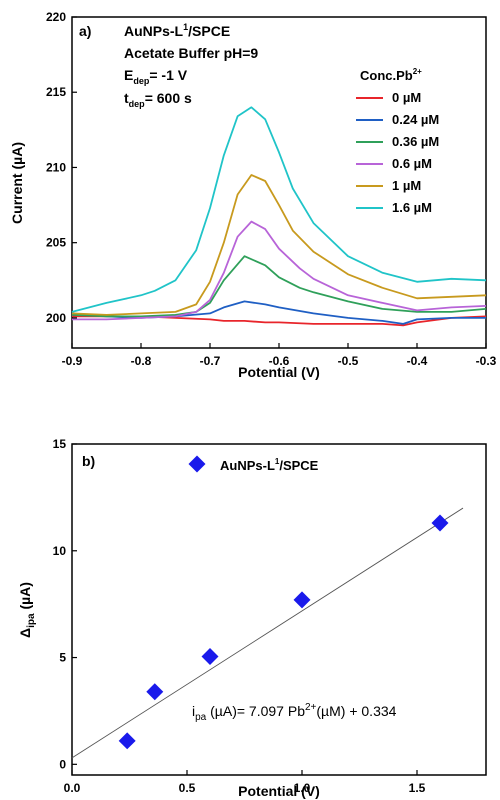 The height and width of the screenshot is (800, 500). What do you see at coordinates (197, 464) in the screenshot?
I see `panel-b-legend-marker` at bounding box center [197, 464].